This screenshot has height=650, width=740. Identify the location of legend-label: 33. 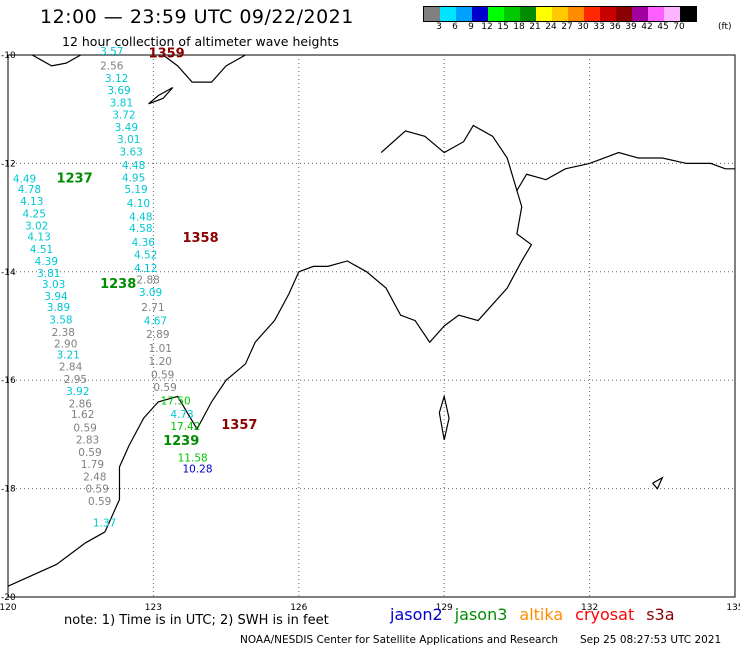
(599, 27).